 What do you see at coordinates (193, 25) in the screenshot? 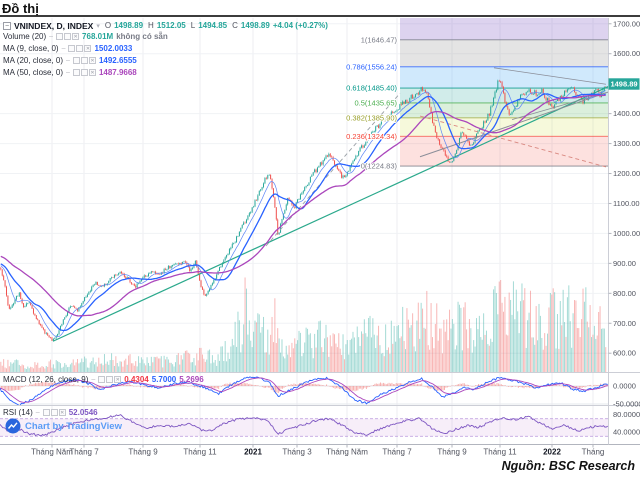
I see `low-label: L` at bounding box center [193, 25].